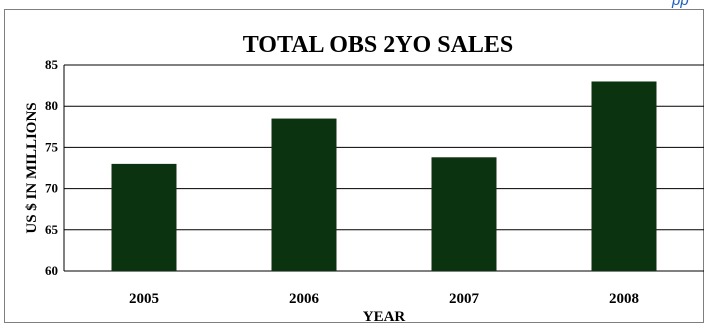 This screenshot has height=328, width=712. What do you see at coordinates (680, 4) in the screenshot?
I see `header-text-fragment: pp` at bounding box center [680, 4].